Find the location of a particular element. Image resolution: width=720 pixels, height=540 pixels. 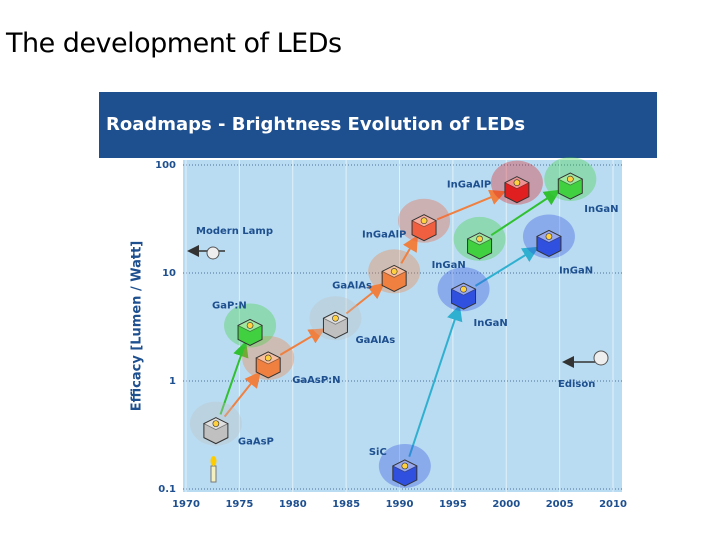

x-tick-label: 1990 is located at coordinates (400, 504).